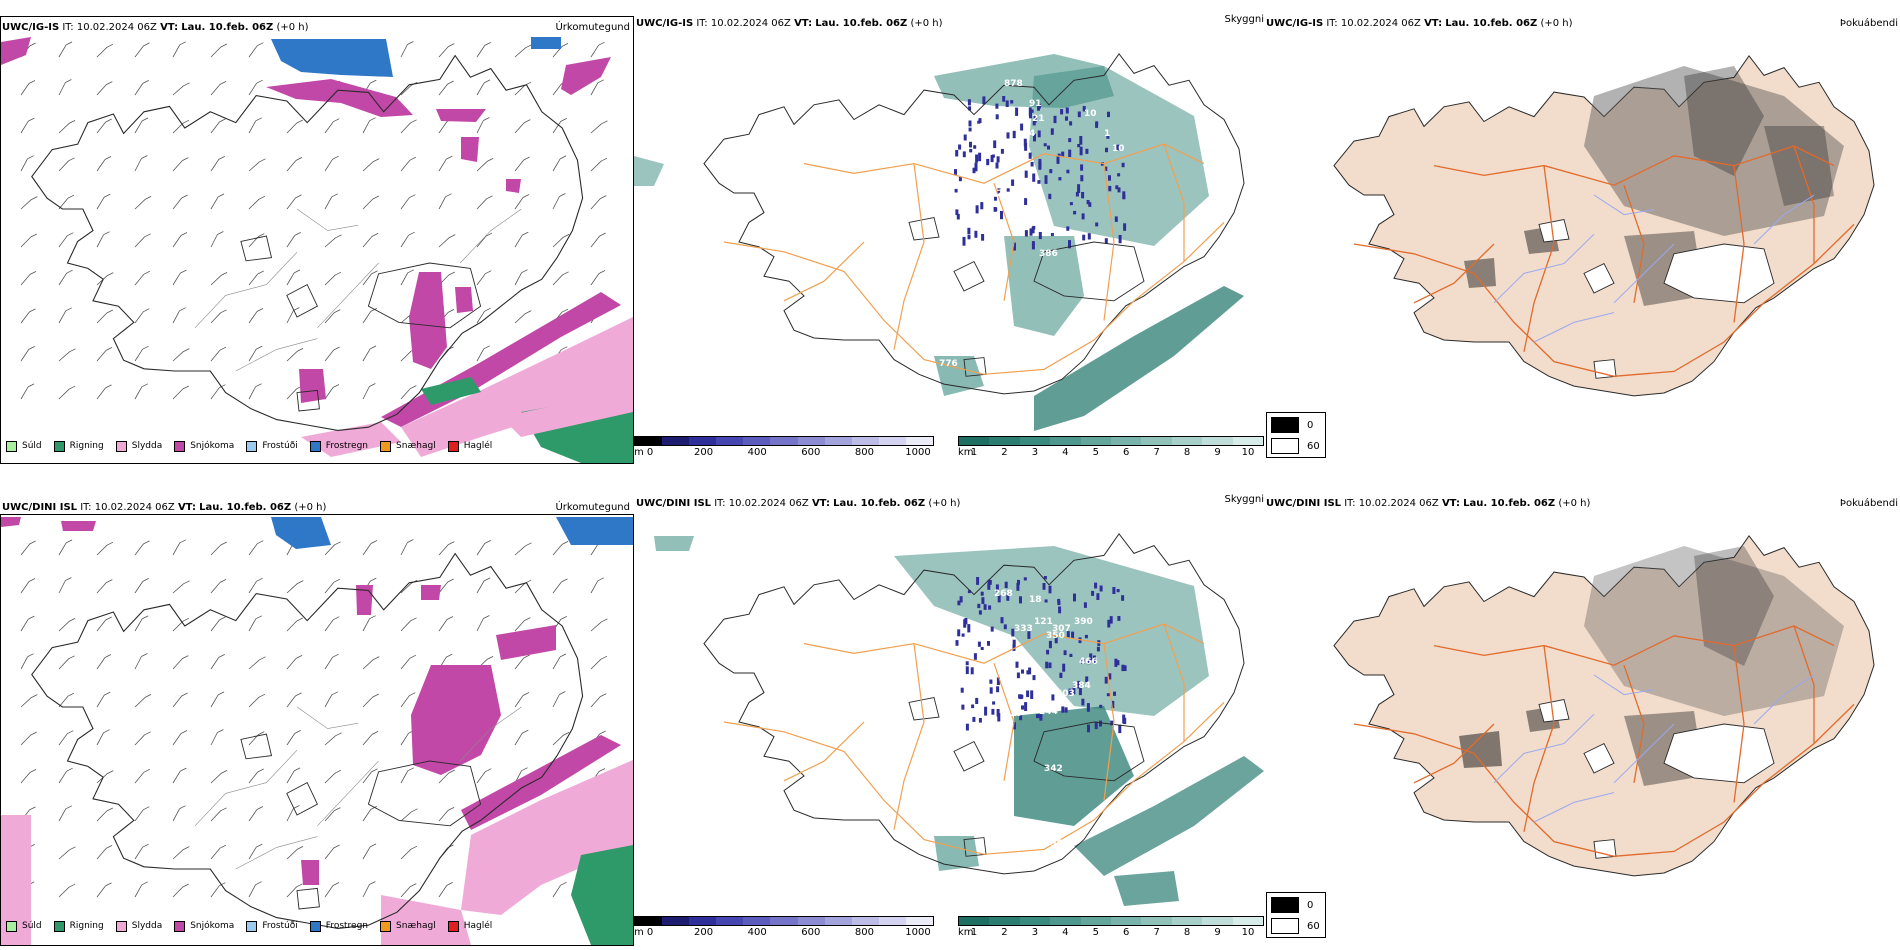  What do you see at coordinates (317, 250) in the screenshot?
I see `precip-map-svg` at bounding box center [317, 250].